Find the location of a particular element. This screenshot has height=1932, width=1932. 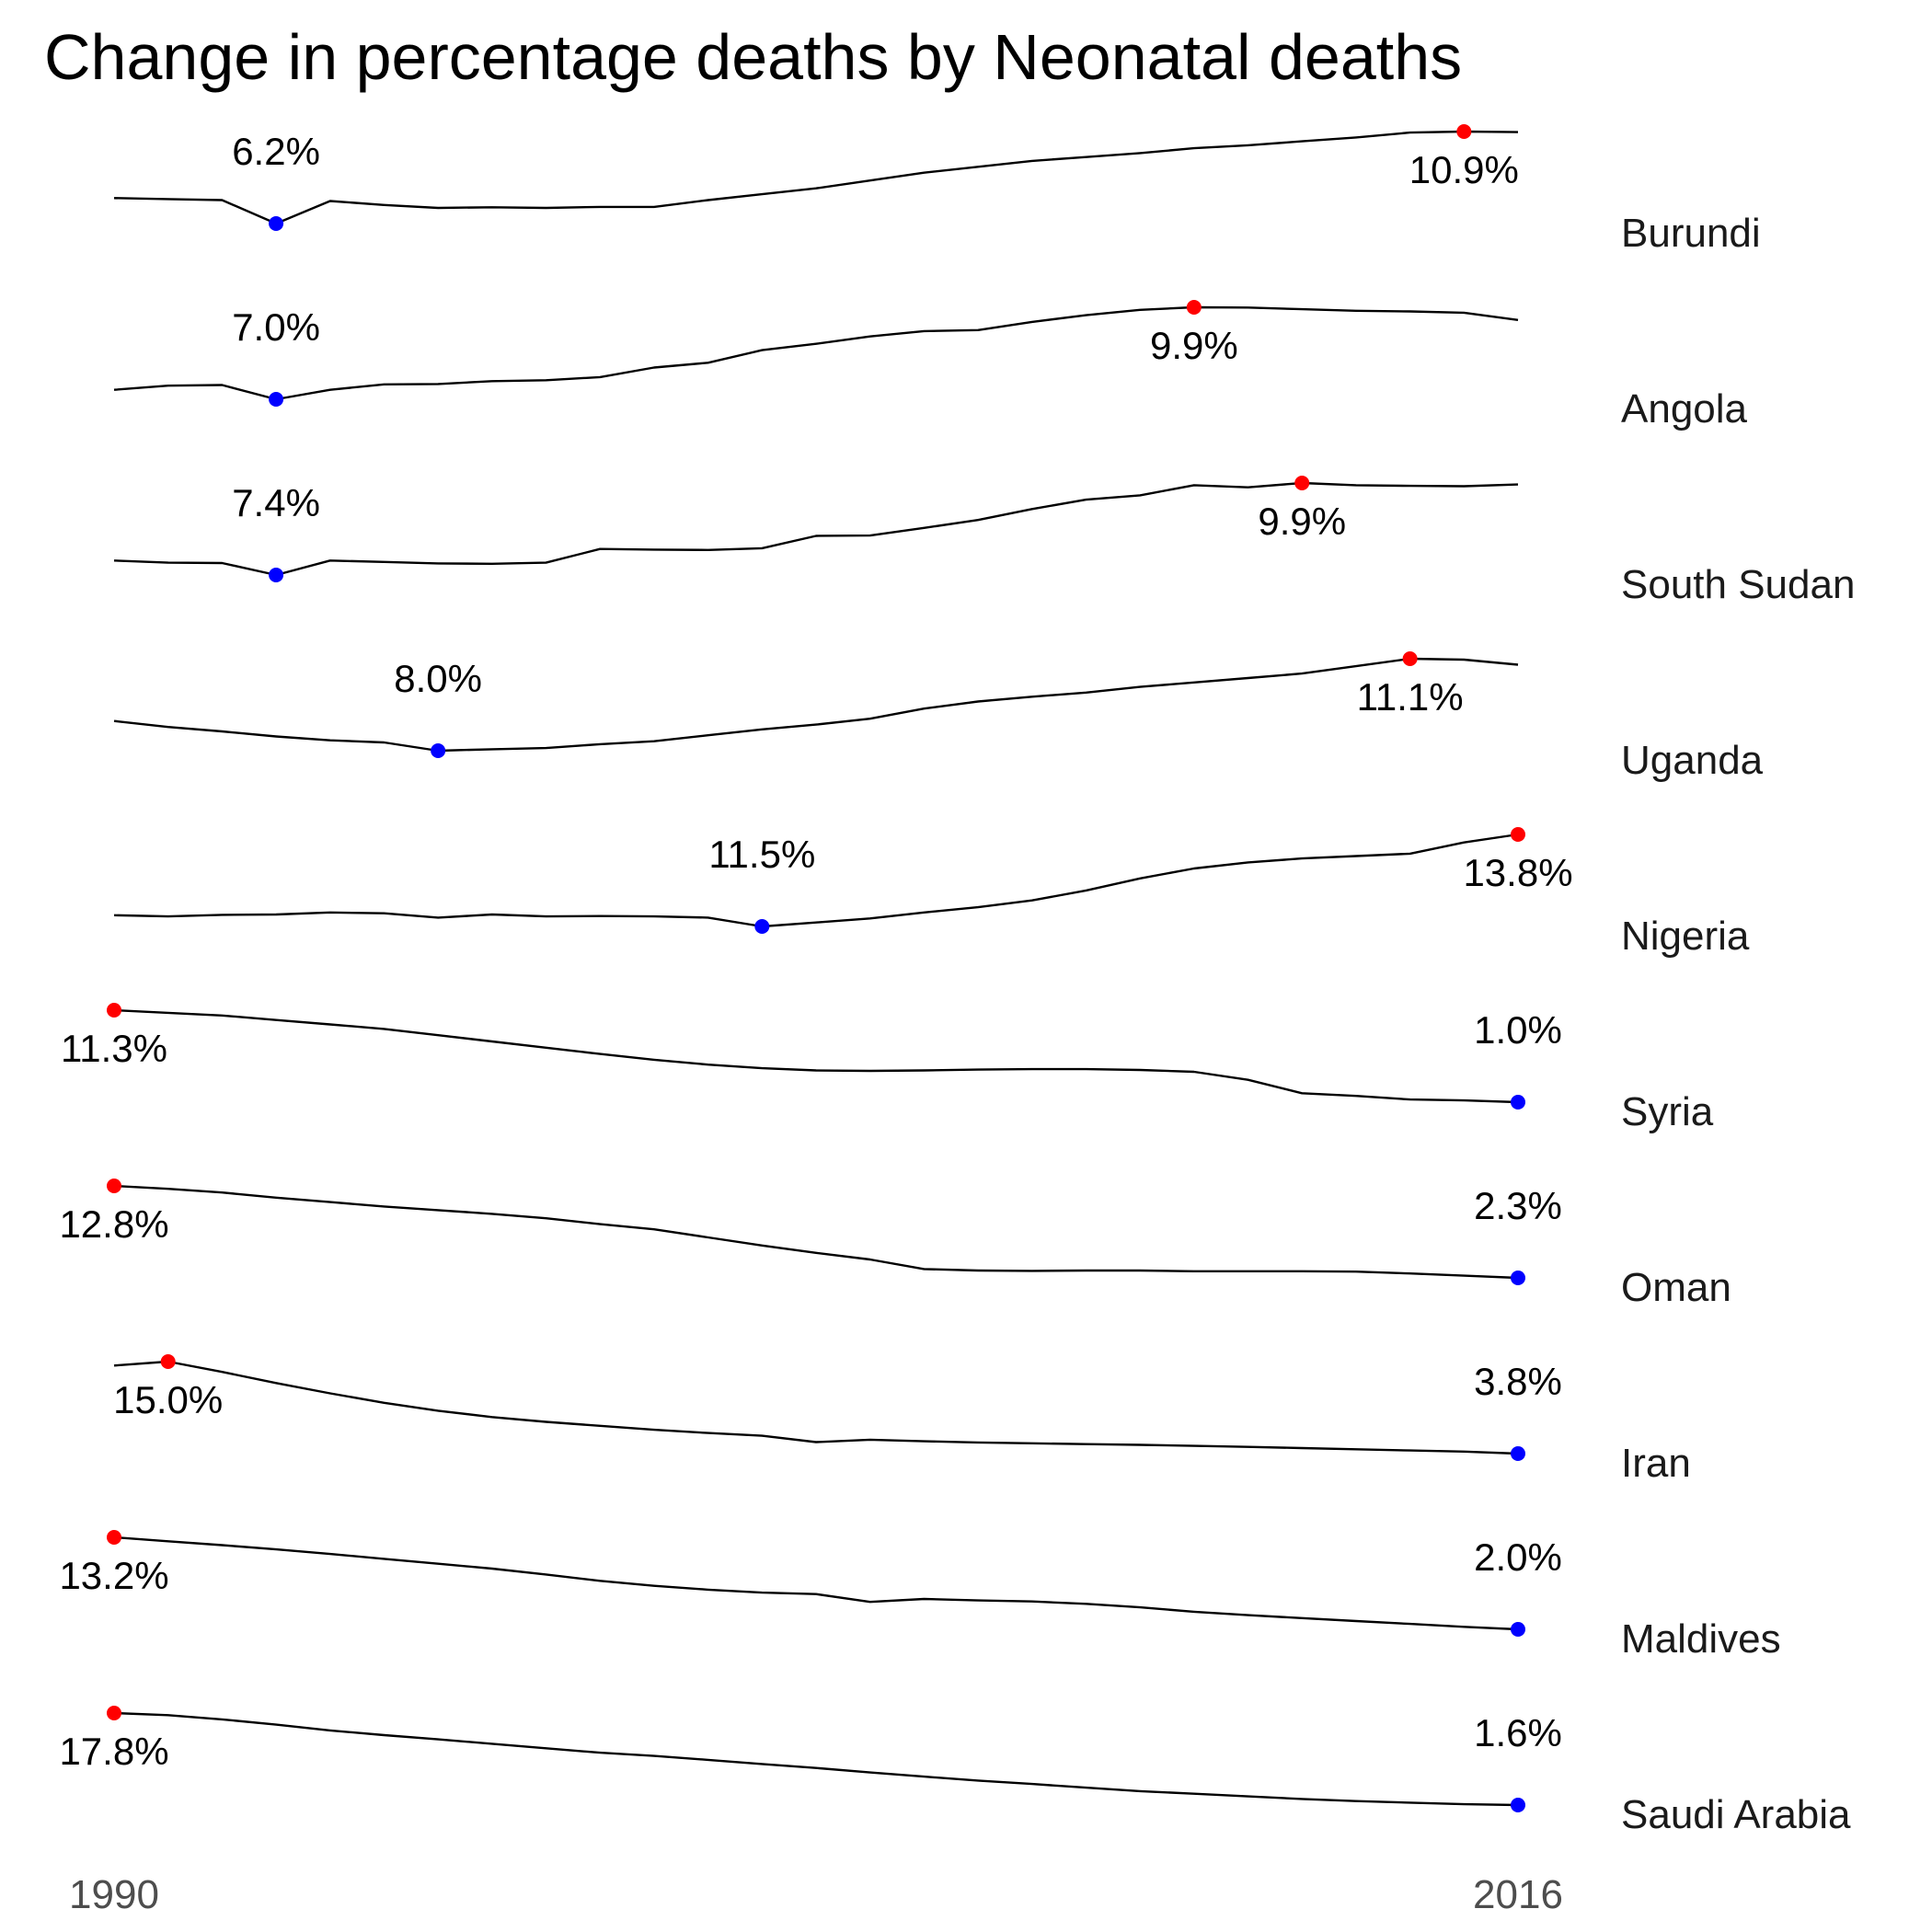

series-line-angola is located at coordinates (816, 353).